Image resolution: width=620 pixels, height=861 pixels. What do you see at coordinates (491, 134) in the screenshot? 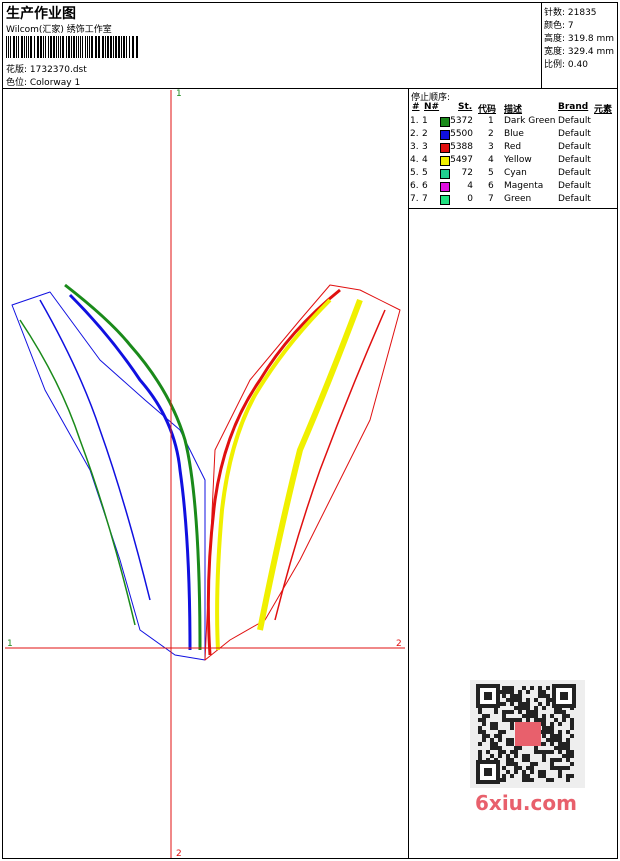
I see `color-code: 2` at bounding box center [491, 134].